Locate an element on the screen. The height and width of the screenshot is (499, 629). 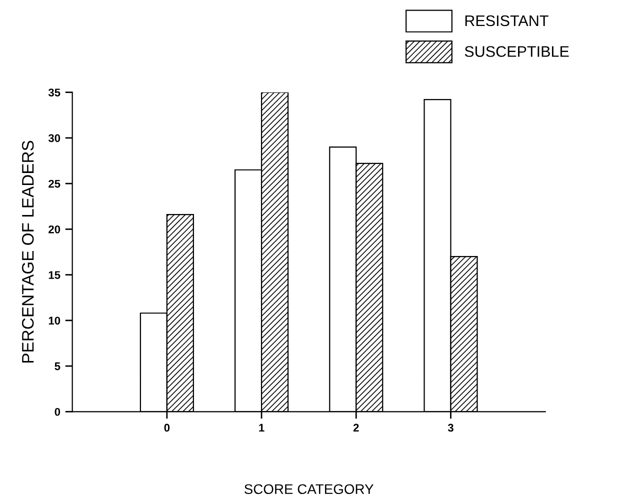
x-tick-label: 0 is located at coordinates (167, 428).